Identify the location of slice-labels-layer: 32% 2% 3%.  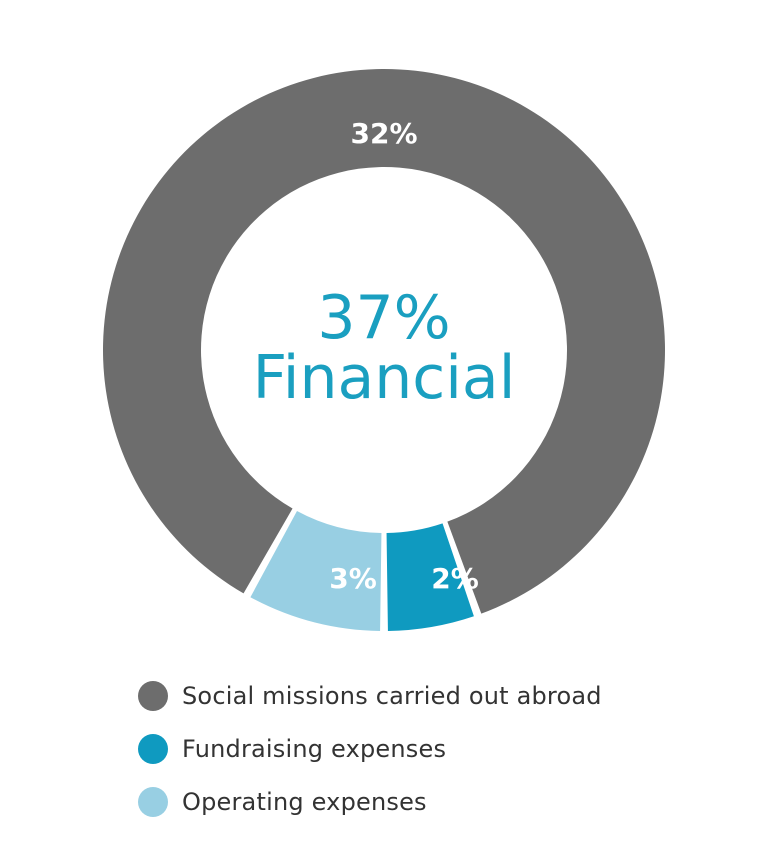
(404, 356).